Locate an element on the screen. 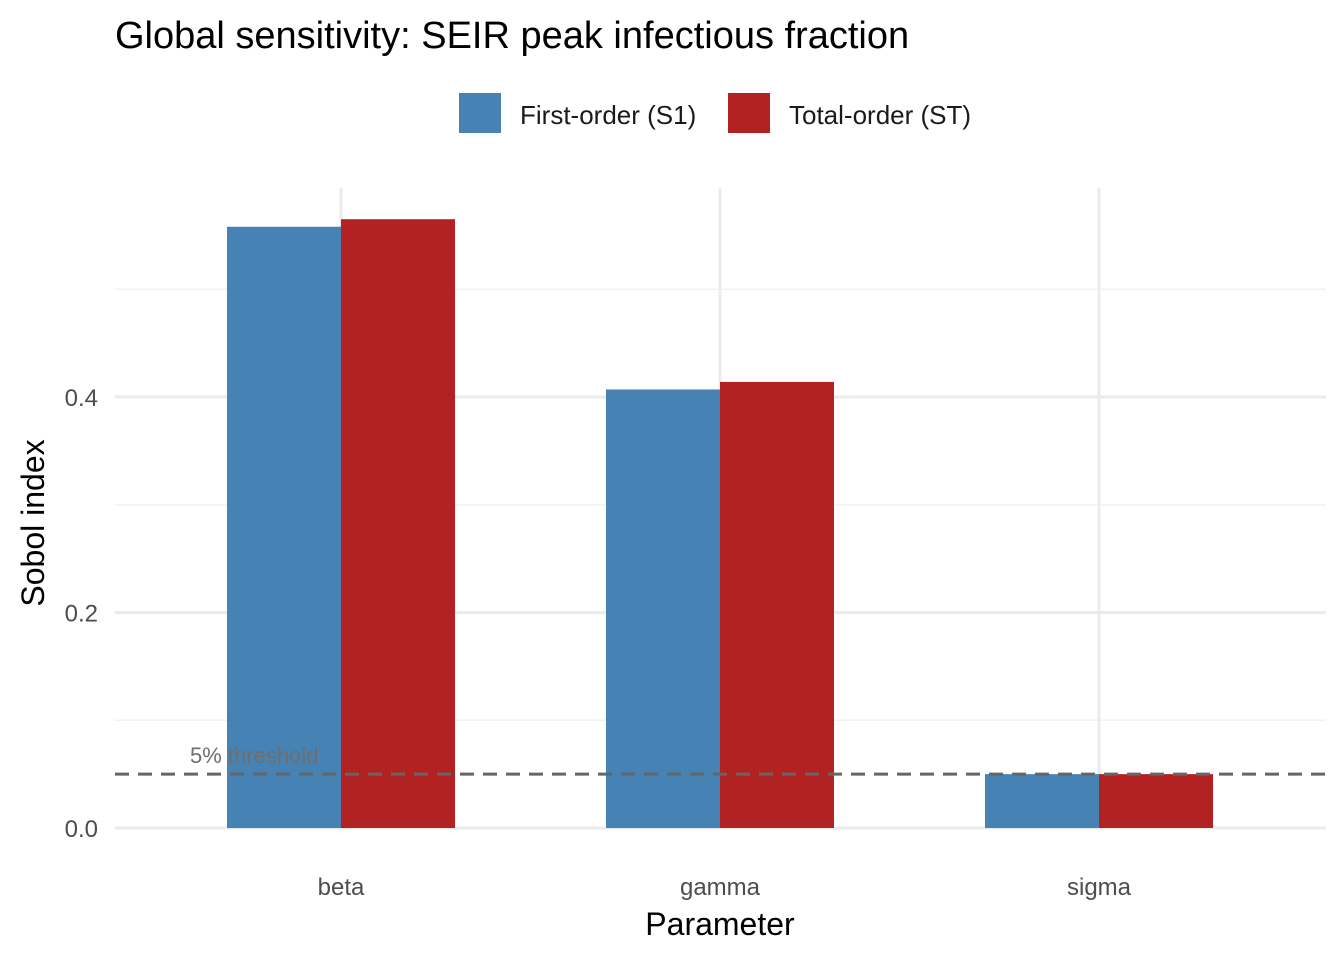  x-tick-label-gamma: gamma is located at coordinates (720, 887).